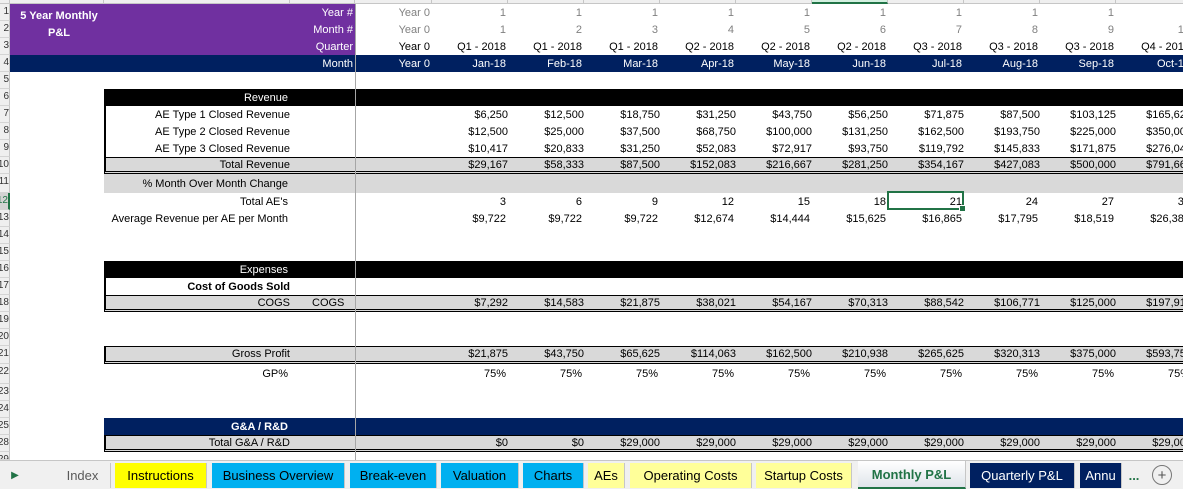 The height and width of the screenshot is (489, 1183). I want to click on value-cell: 12, so click(727, 201).